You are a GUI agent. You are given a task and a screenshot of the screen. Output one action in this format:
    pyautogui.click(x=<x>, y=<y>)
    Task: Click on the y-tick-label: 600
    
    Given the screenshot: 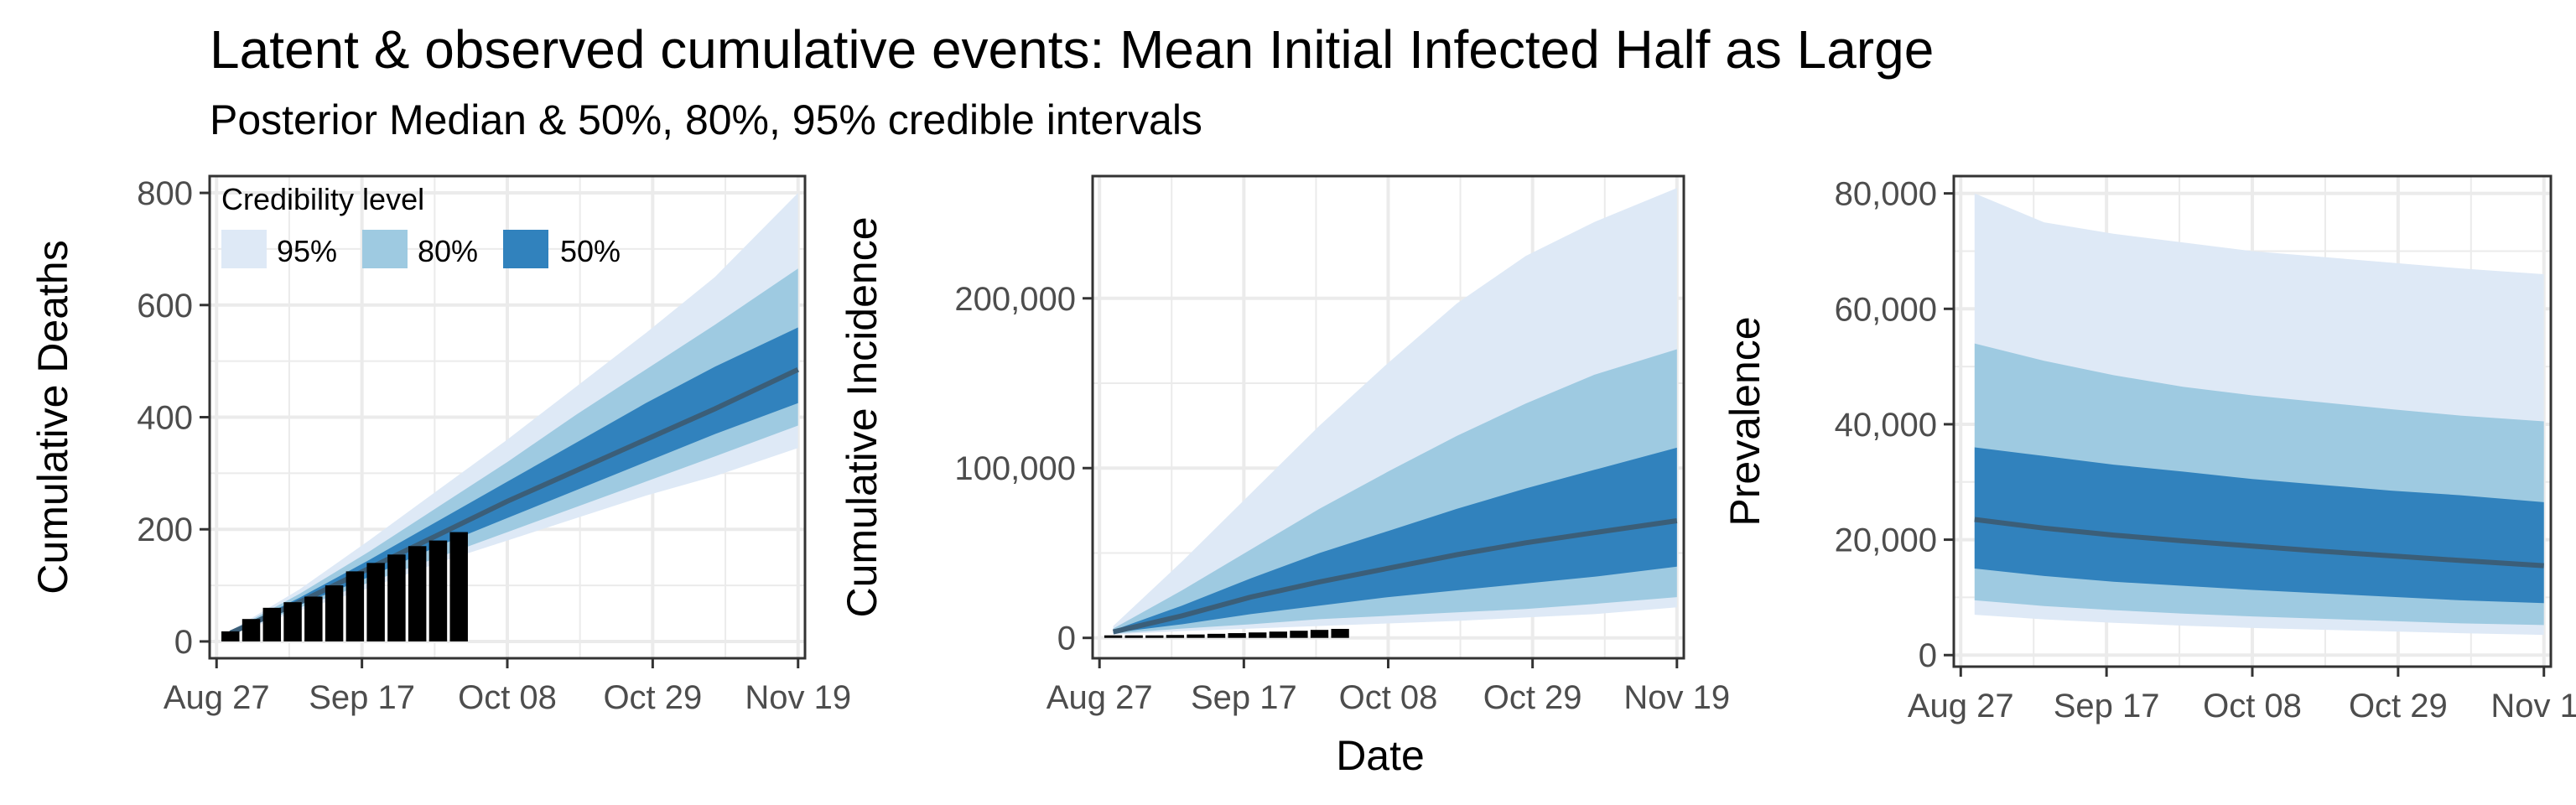 What is the action you would take?
    pyautogui.click(x=165, y=306)
    